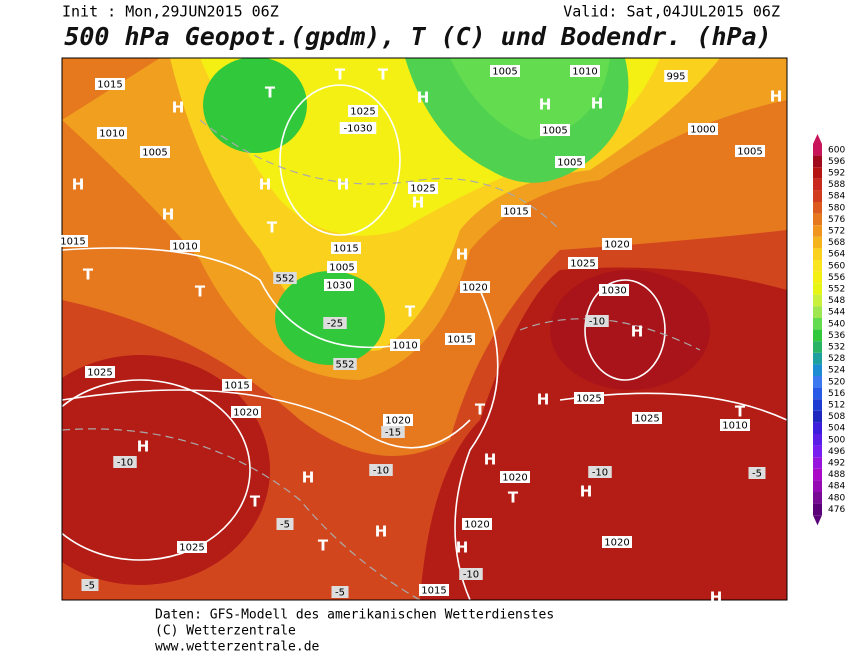 Image resolution: width=850 pixels, height=661 pixels. I want to click on colorbar-arrow, so click(817, 520).